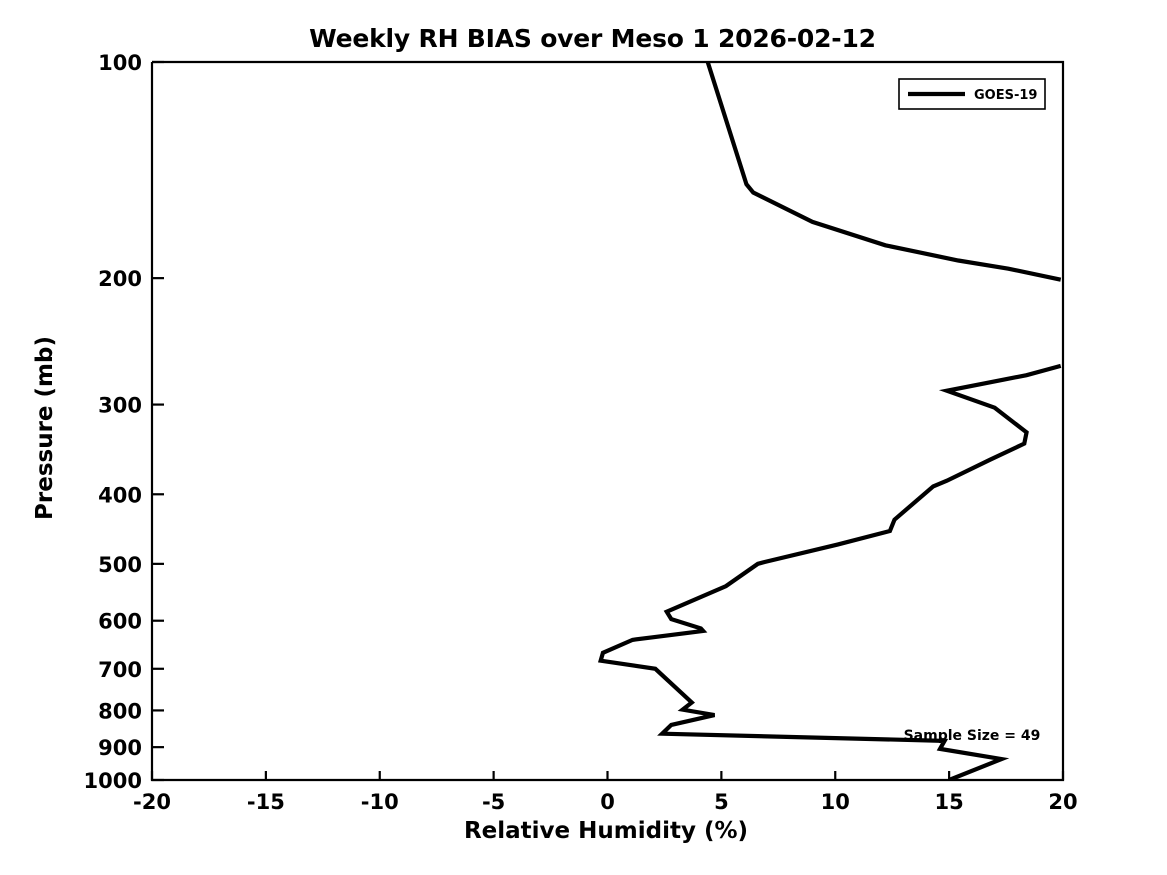 The width and height of the screenshot is (1167, 875). I want to click on series-polyline, so click(883, 172).